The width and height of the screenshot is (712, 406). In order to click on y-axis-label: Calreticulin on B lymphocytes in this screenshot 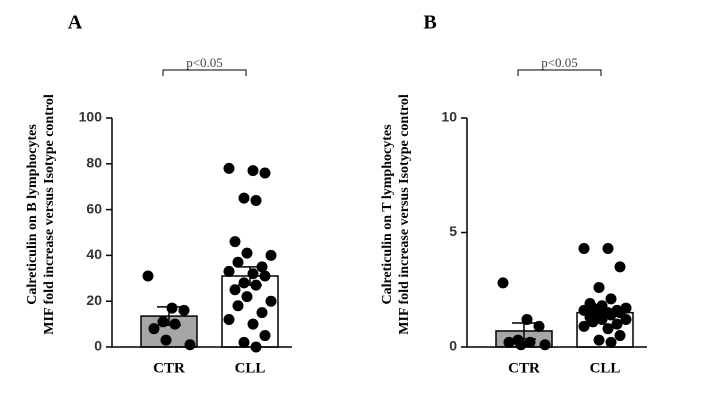, I will do `click(32, 214)`.